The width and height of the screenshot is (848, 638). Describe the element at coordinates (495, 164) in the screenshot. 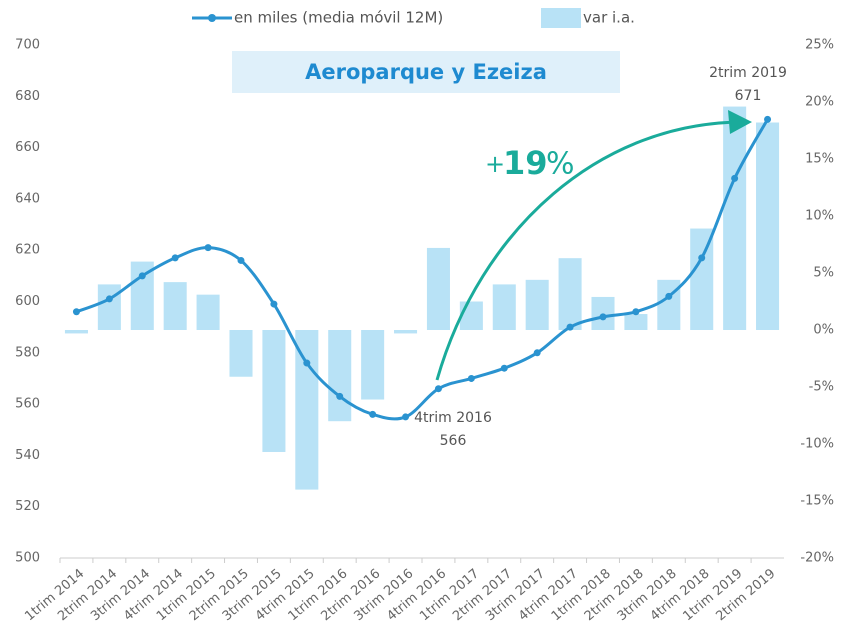

I see `growth-sign: +` at that location.